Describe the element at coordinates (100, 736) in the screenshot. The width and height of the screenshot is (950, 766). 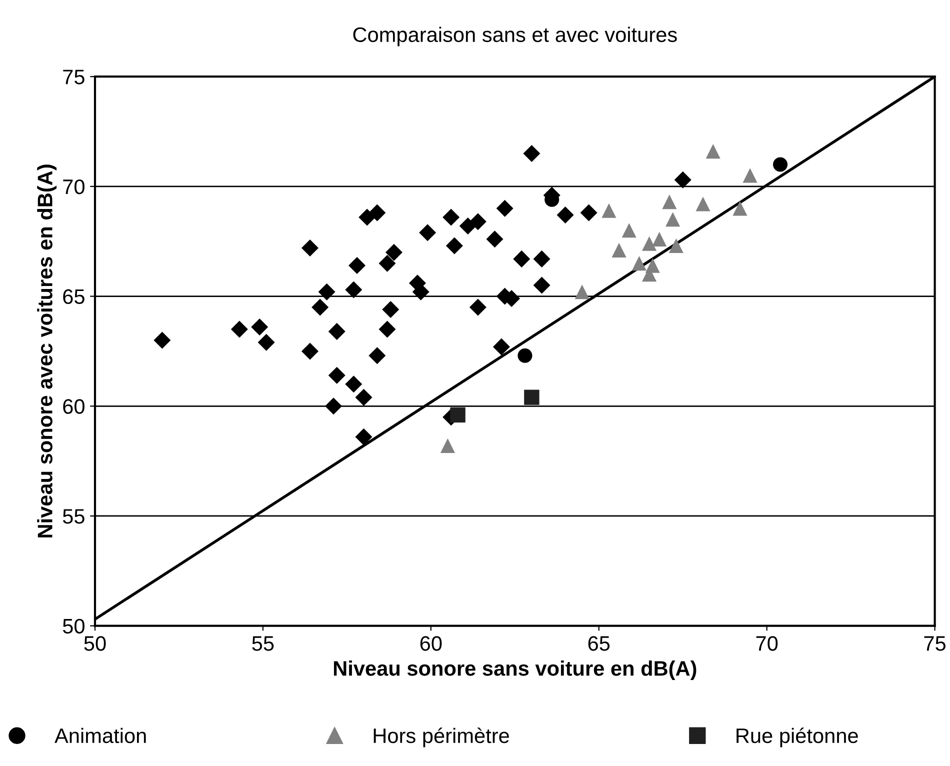
I see `legend-label: Animation` at that location.